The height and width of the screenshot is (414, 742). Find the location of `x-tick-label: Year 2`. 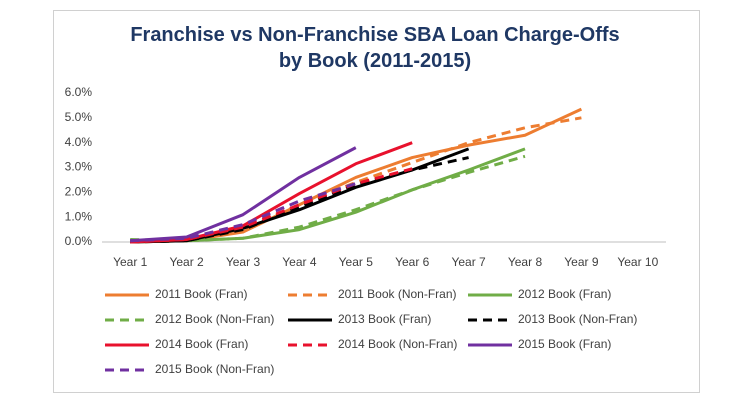

x-tick-label: Year 2 is located at coordinates (186, 262).